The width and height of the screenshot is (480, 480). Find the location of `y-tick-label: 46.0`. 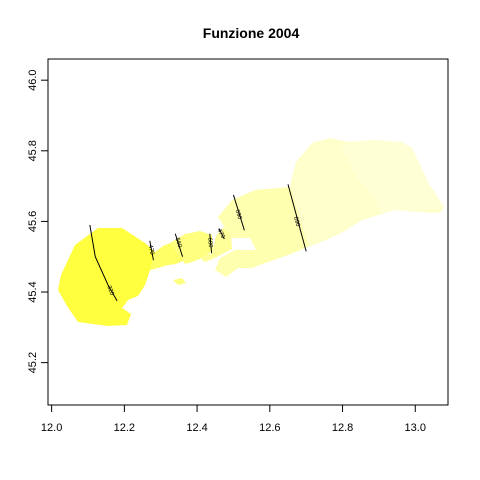

y-tick-label: 46.0 is located at coordinates (33, 79).